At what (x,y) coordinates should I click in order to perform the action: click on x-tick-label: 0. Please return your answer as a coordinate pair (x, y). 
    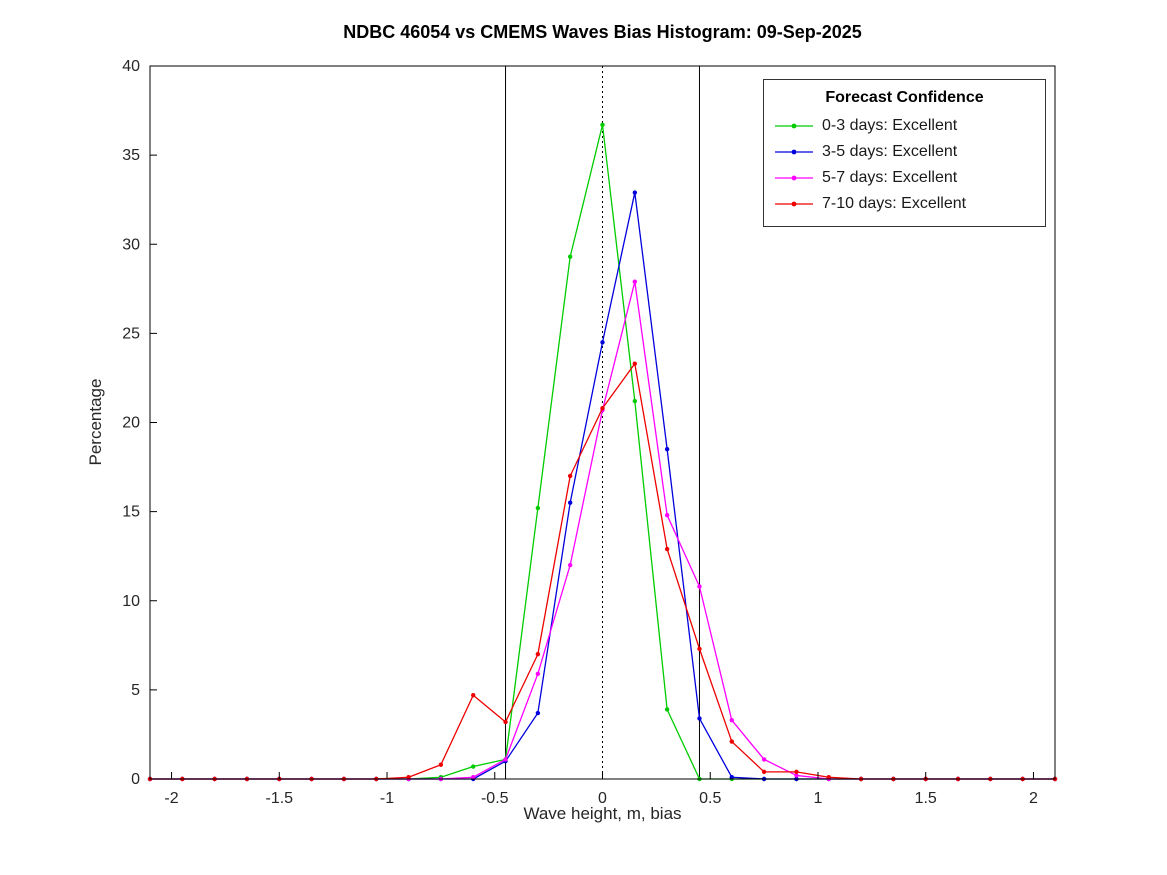
    Looking at the image, I should click on (602, 798).